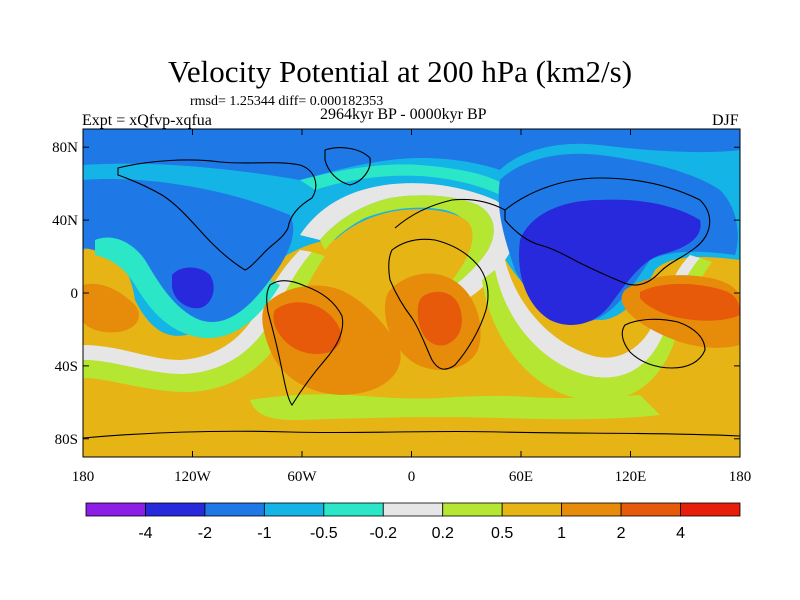 The height and width of the screenshot is (600, 800). What do you see at coordinates (193, 288) in the screenshot?
I see `field-darkblue-pacific` at bounding box center [193, 288].